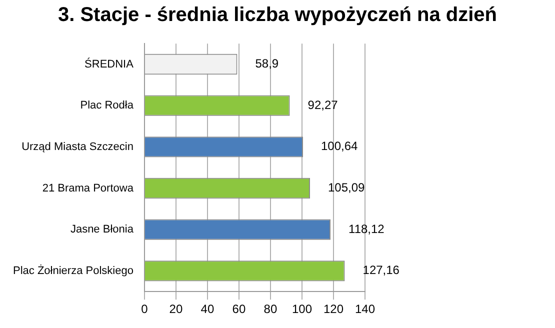  I want to click on data-label: 100,64, so click(339, 146).